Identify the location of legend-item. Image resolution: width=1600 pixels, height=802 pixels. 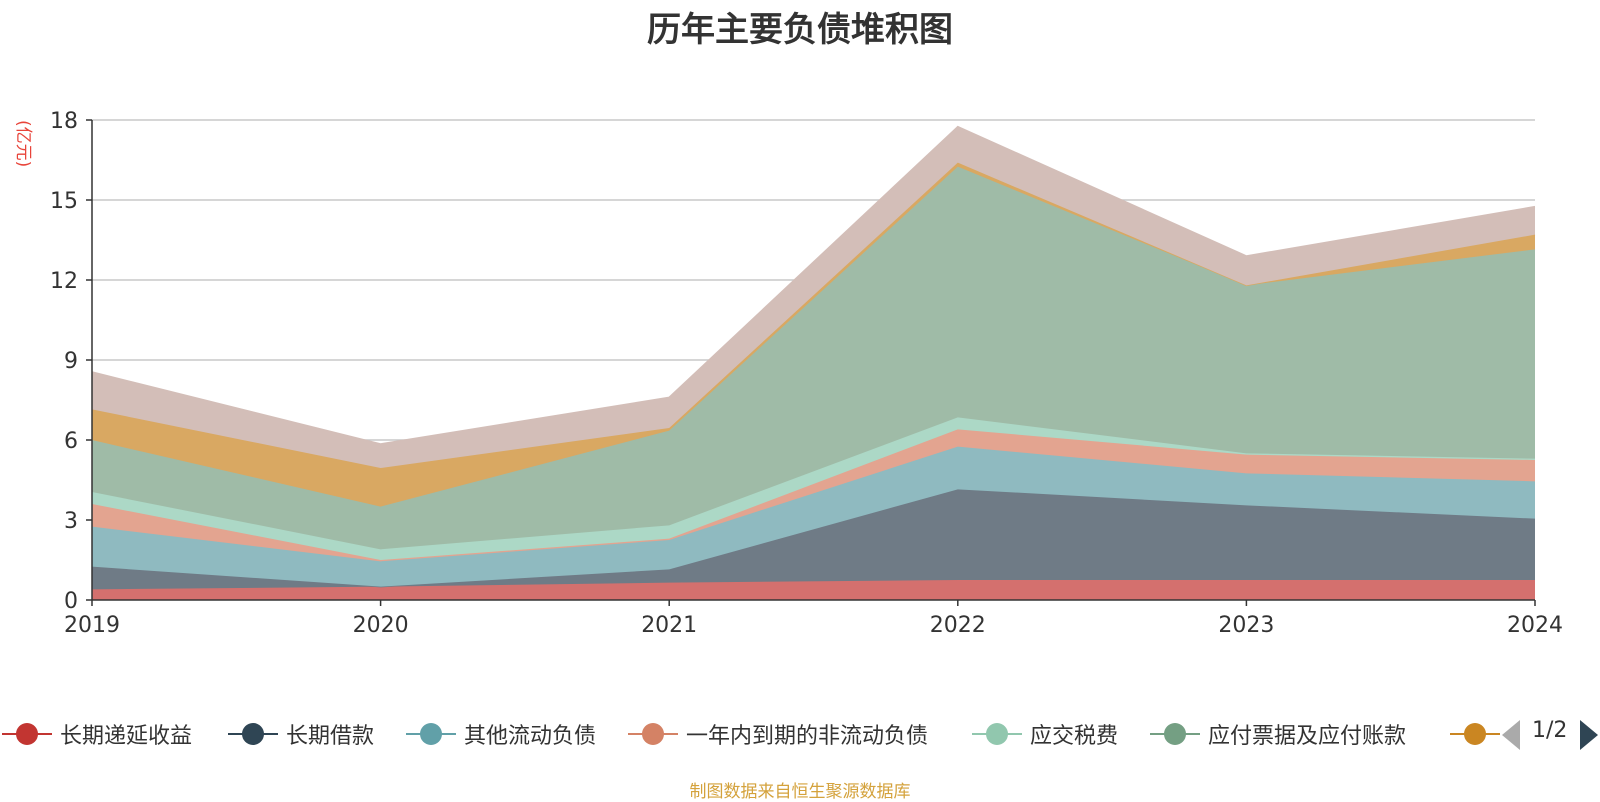
(1475, 734).